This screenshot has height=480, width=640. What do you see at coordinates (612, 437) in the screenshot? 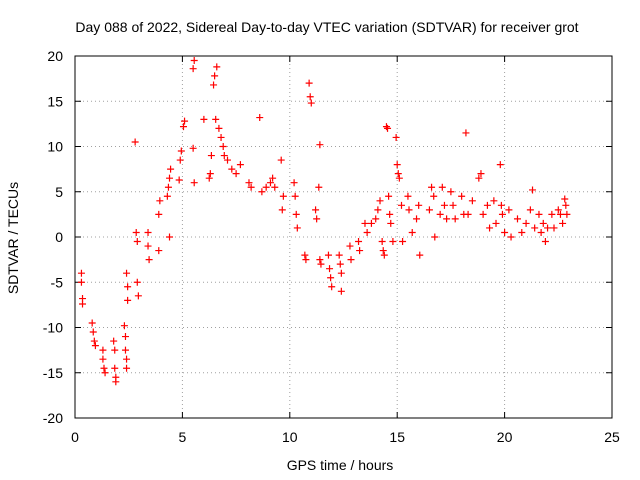
I see `x-tick-label: 25` at bounding box center [612, 437].